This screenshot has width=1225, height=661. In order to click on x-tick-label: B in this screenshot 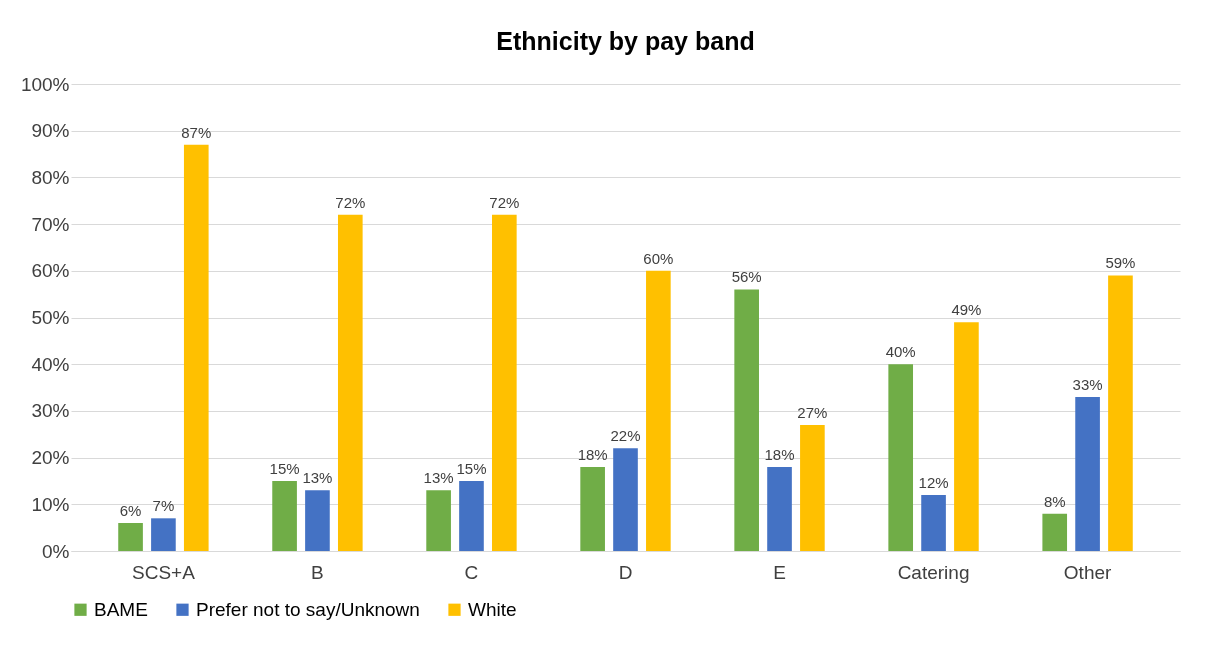, I will do `click(317, 572)`.